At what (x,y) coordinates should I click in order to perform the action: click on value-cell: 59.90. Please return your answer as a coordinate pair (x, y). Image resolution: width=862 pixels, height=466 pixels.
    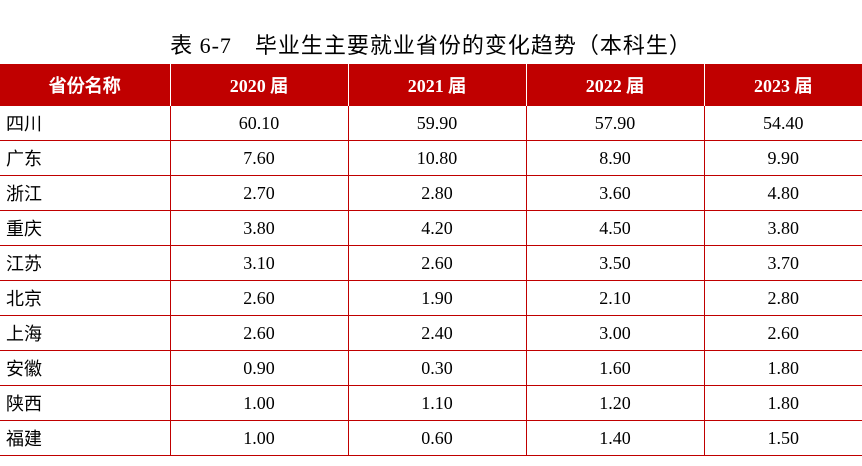
    Looking at the image, I should click on (437, 123).